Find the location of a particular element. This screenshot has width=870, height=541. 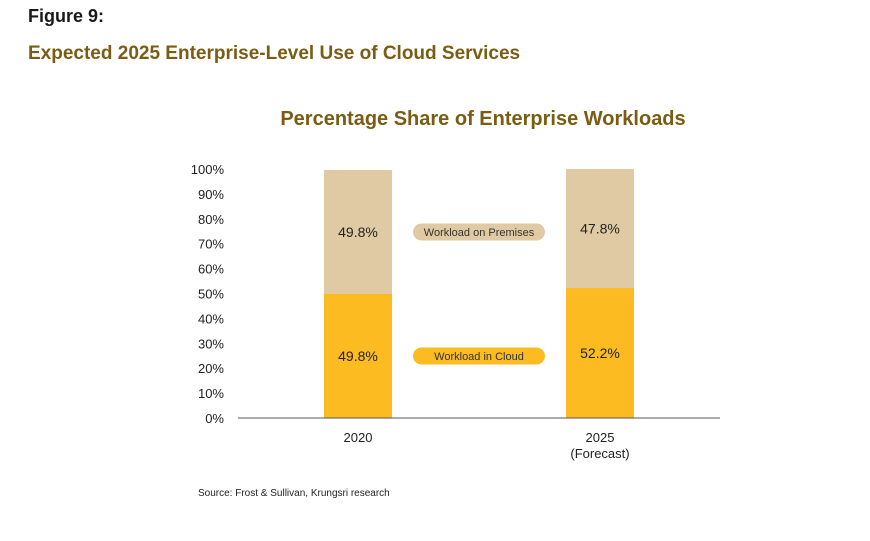

y-tick-label: 90% is located at coordinates (211, 194).